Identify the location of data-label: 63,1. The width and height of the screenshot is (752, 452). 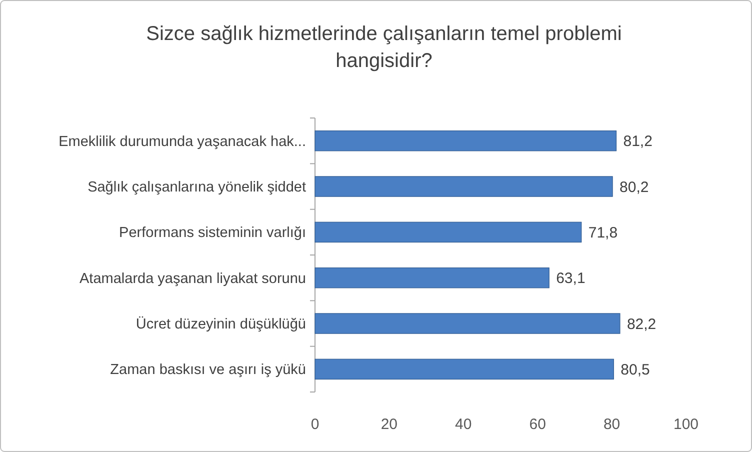
(571, 279).